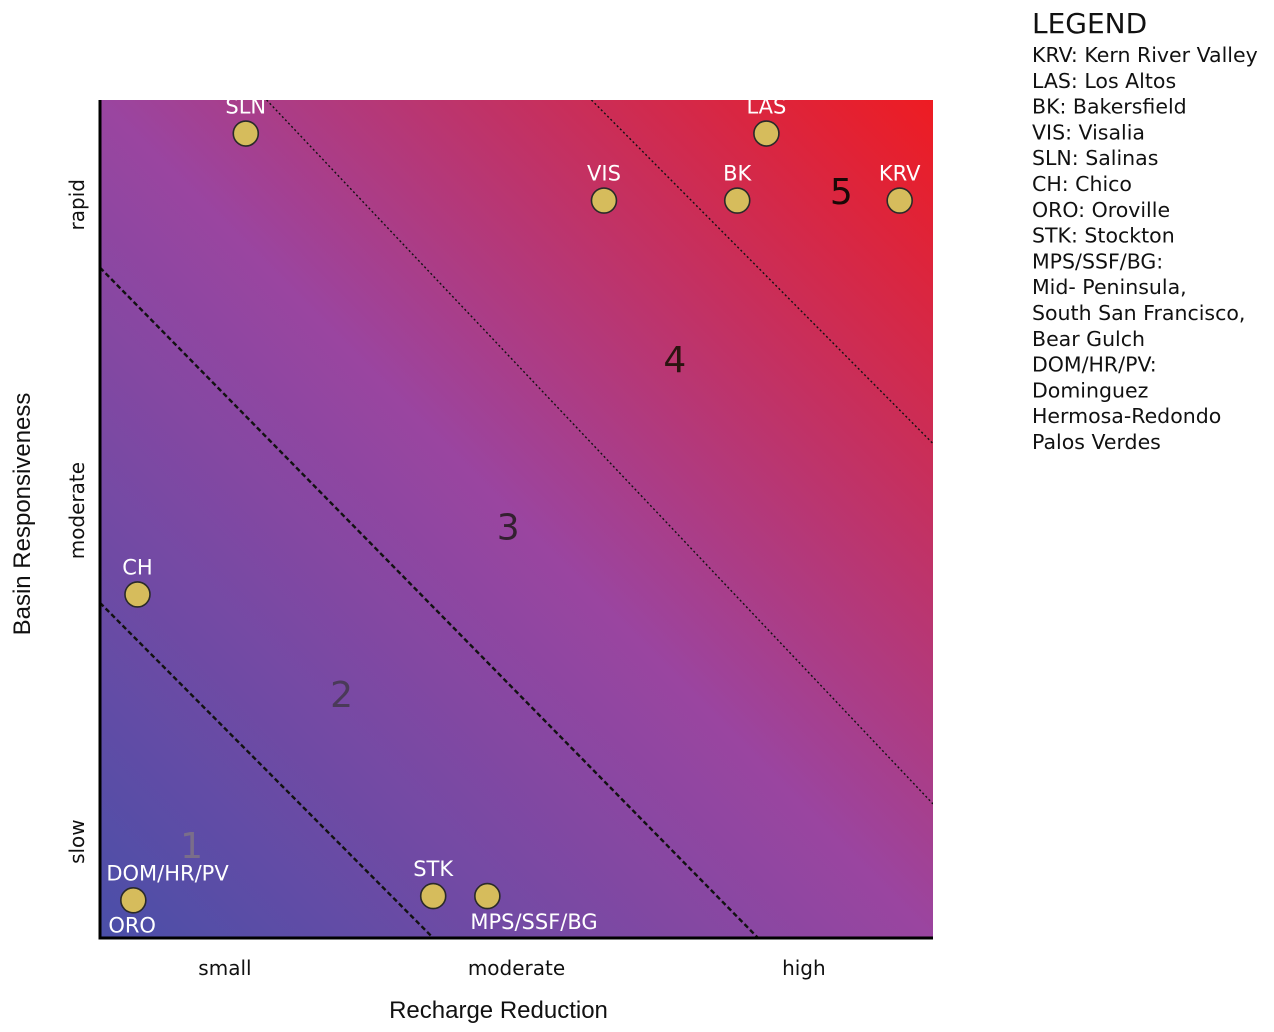  Describe the element at coordinates (433, 896) in the screenshot. I see `data-point-stk` at that location.